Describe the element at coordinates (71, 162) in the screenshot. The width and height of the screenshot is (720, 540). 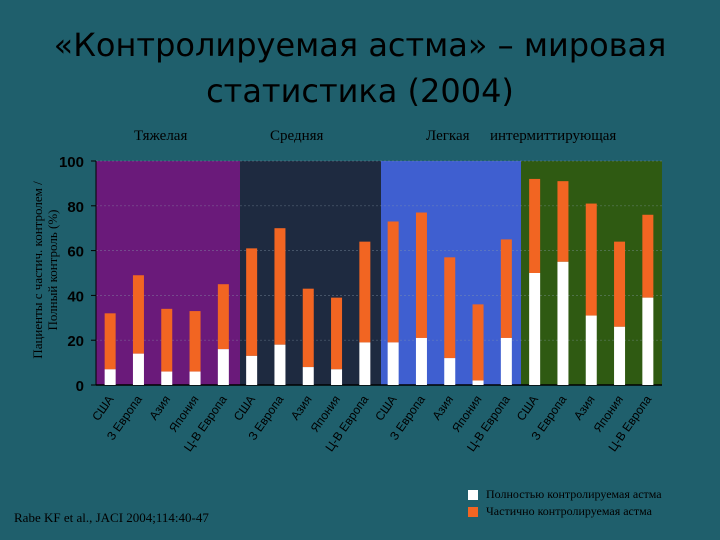
I see `y-tick-label: 100` at that location.